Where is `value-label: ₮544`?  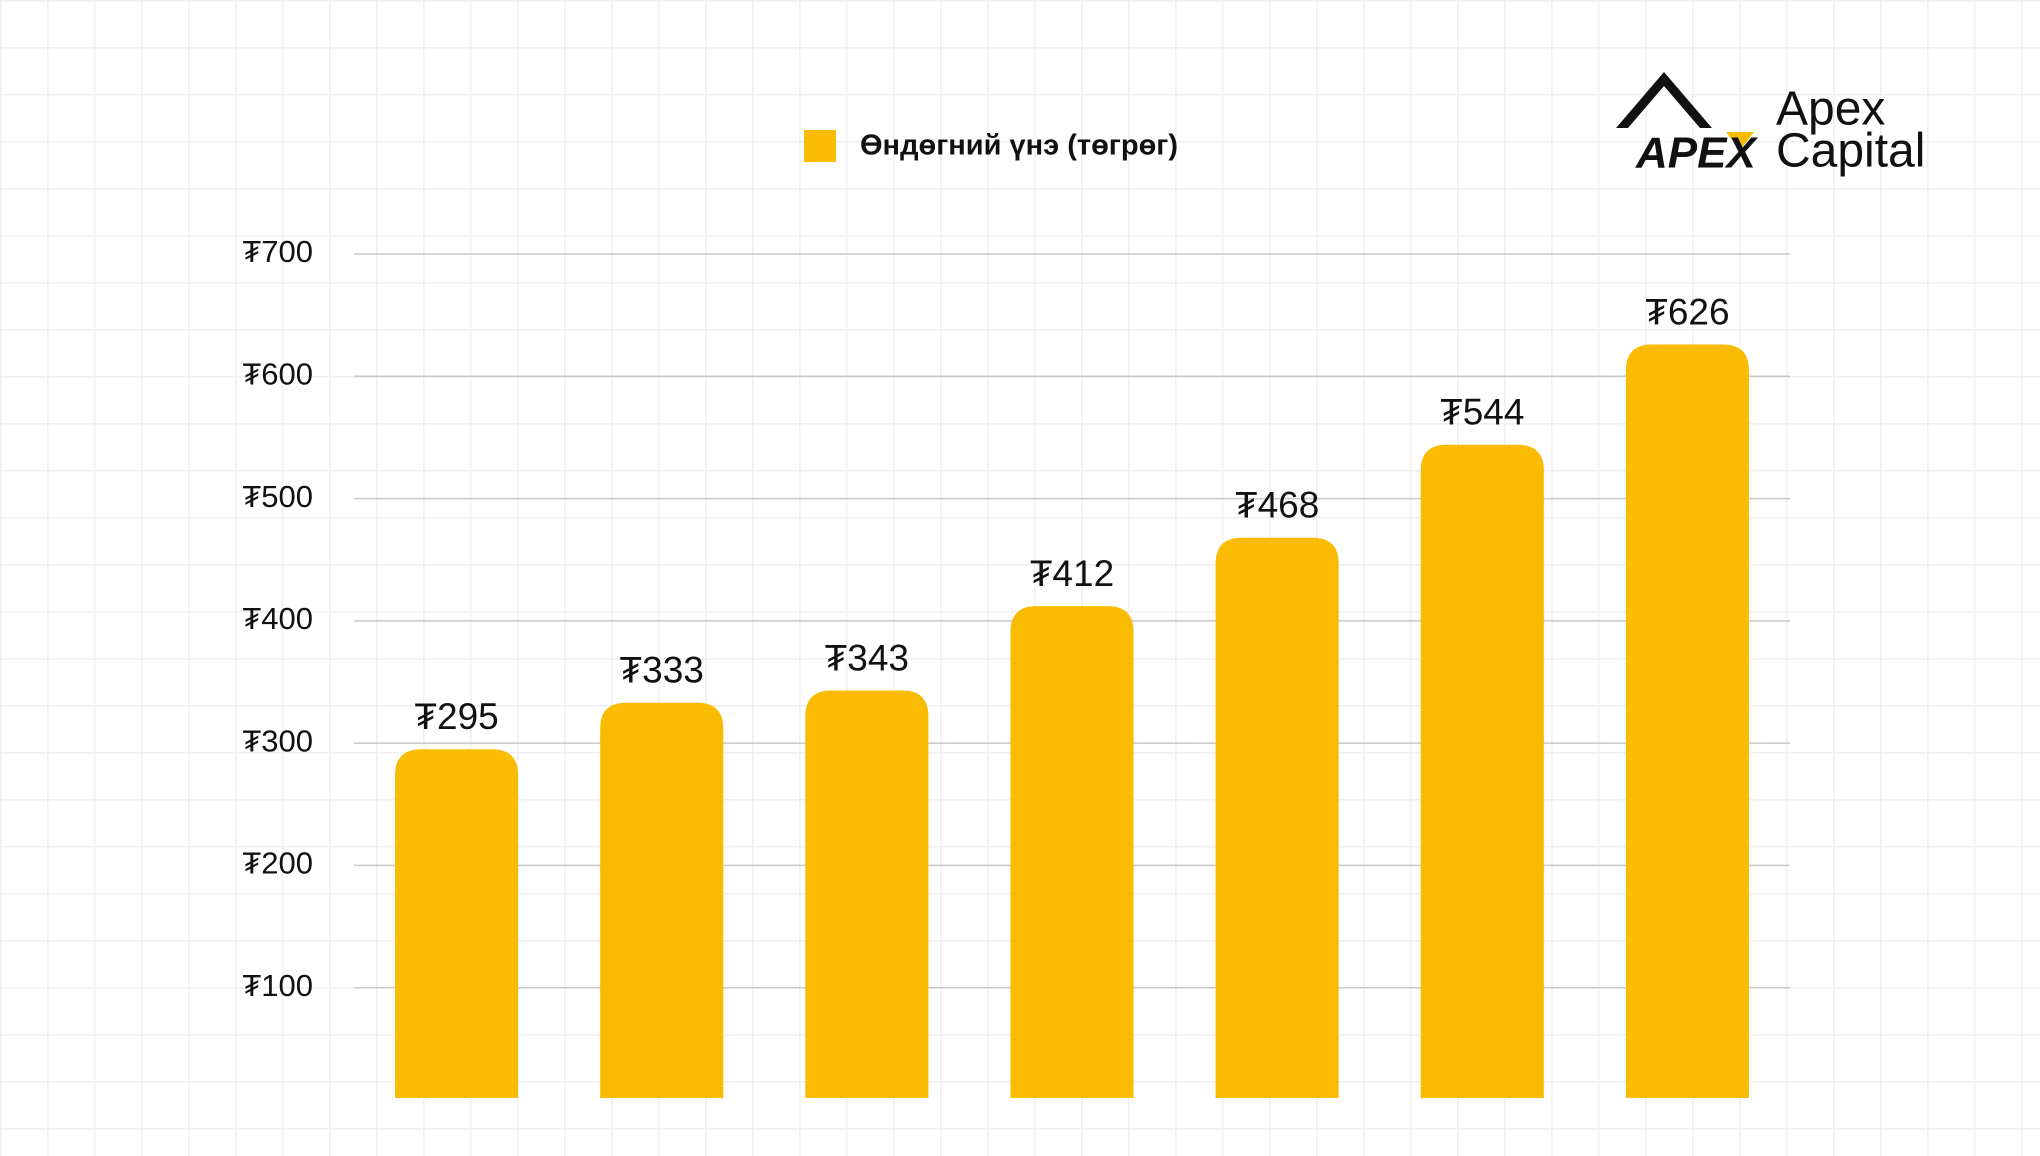
value-label: ₮544 is located at coordinates (1482, 412).